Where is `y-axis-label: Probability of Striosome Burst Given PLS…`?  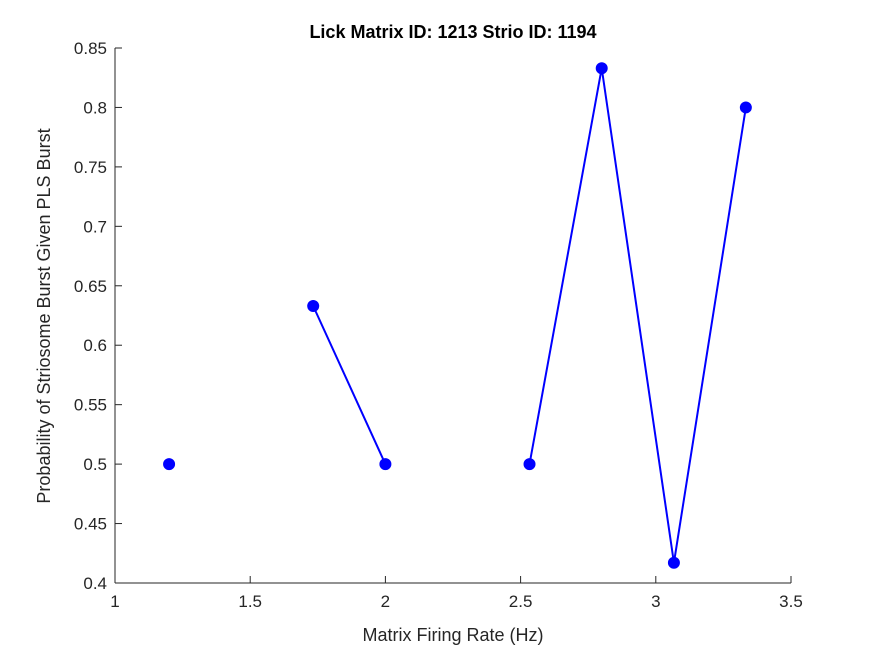
y-axis-label: Probability of Striosome Burst Given PLS… is located at coordinates (44, 315).